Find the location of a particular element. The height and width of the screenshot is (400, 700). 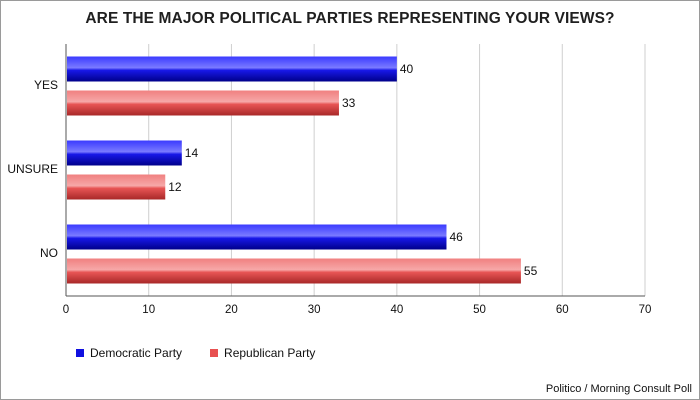

x-tick-label: 0 is located at coordinates (66, 310).